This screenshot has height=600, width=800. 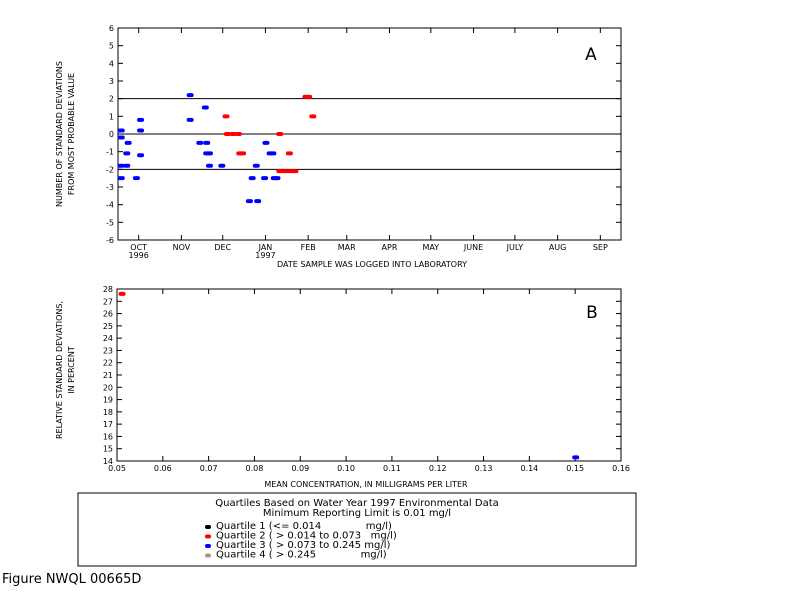 I want to click on legend-label-quartile-3: Quartile 3 ( > 0.073 to 0.245 mg/l), so click(x=303, y=545).